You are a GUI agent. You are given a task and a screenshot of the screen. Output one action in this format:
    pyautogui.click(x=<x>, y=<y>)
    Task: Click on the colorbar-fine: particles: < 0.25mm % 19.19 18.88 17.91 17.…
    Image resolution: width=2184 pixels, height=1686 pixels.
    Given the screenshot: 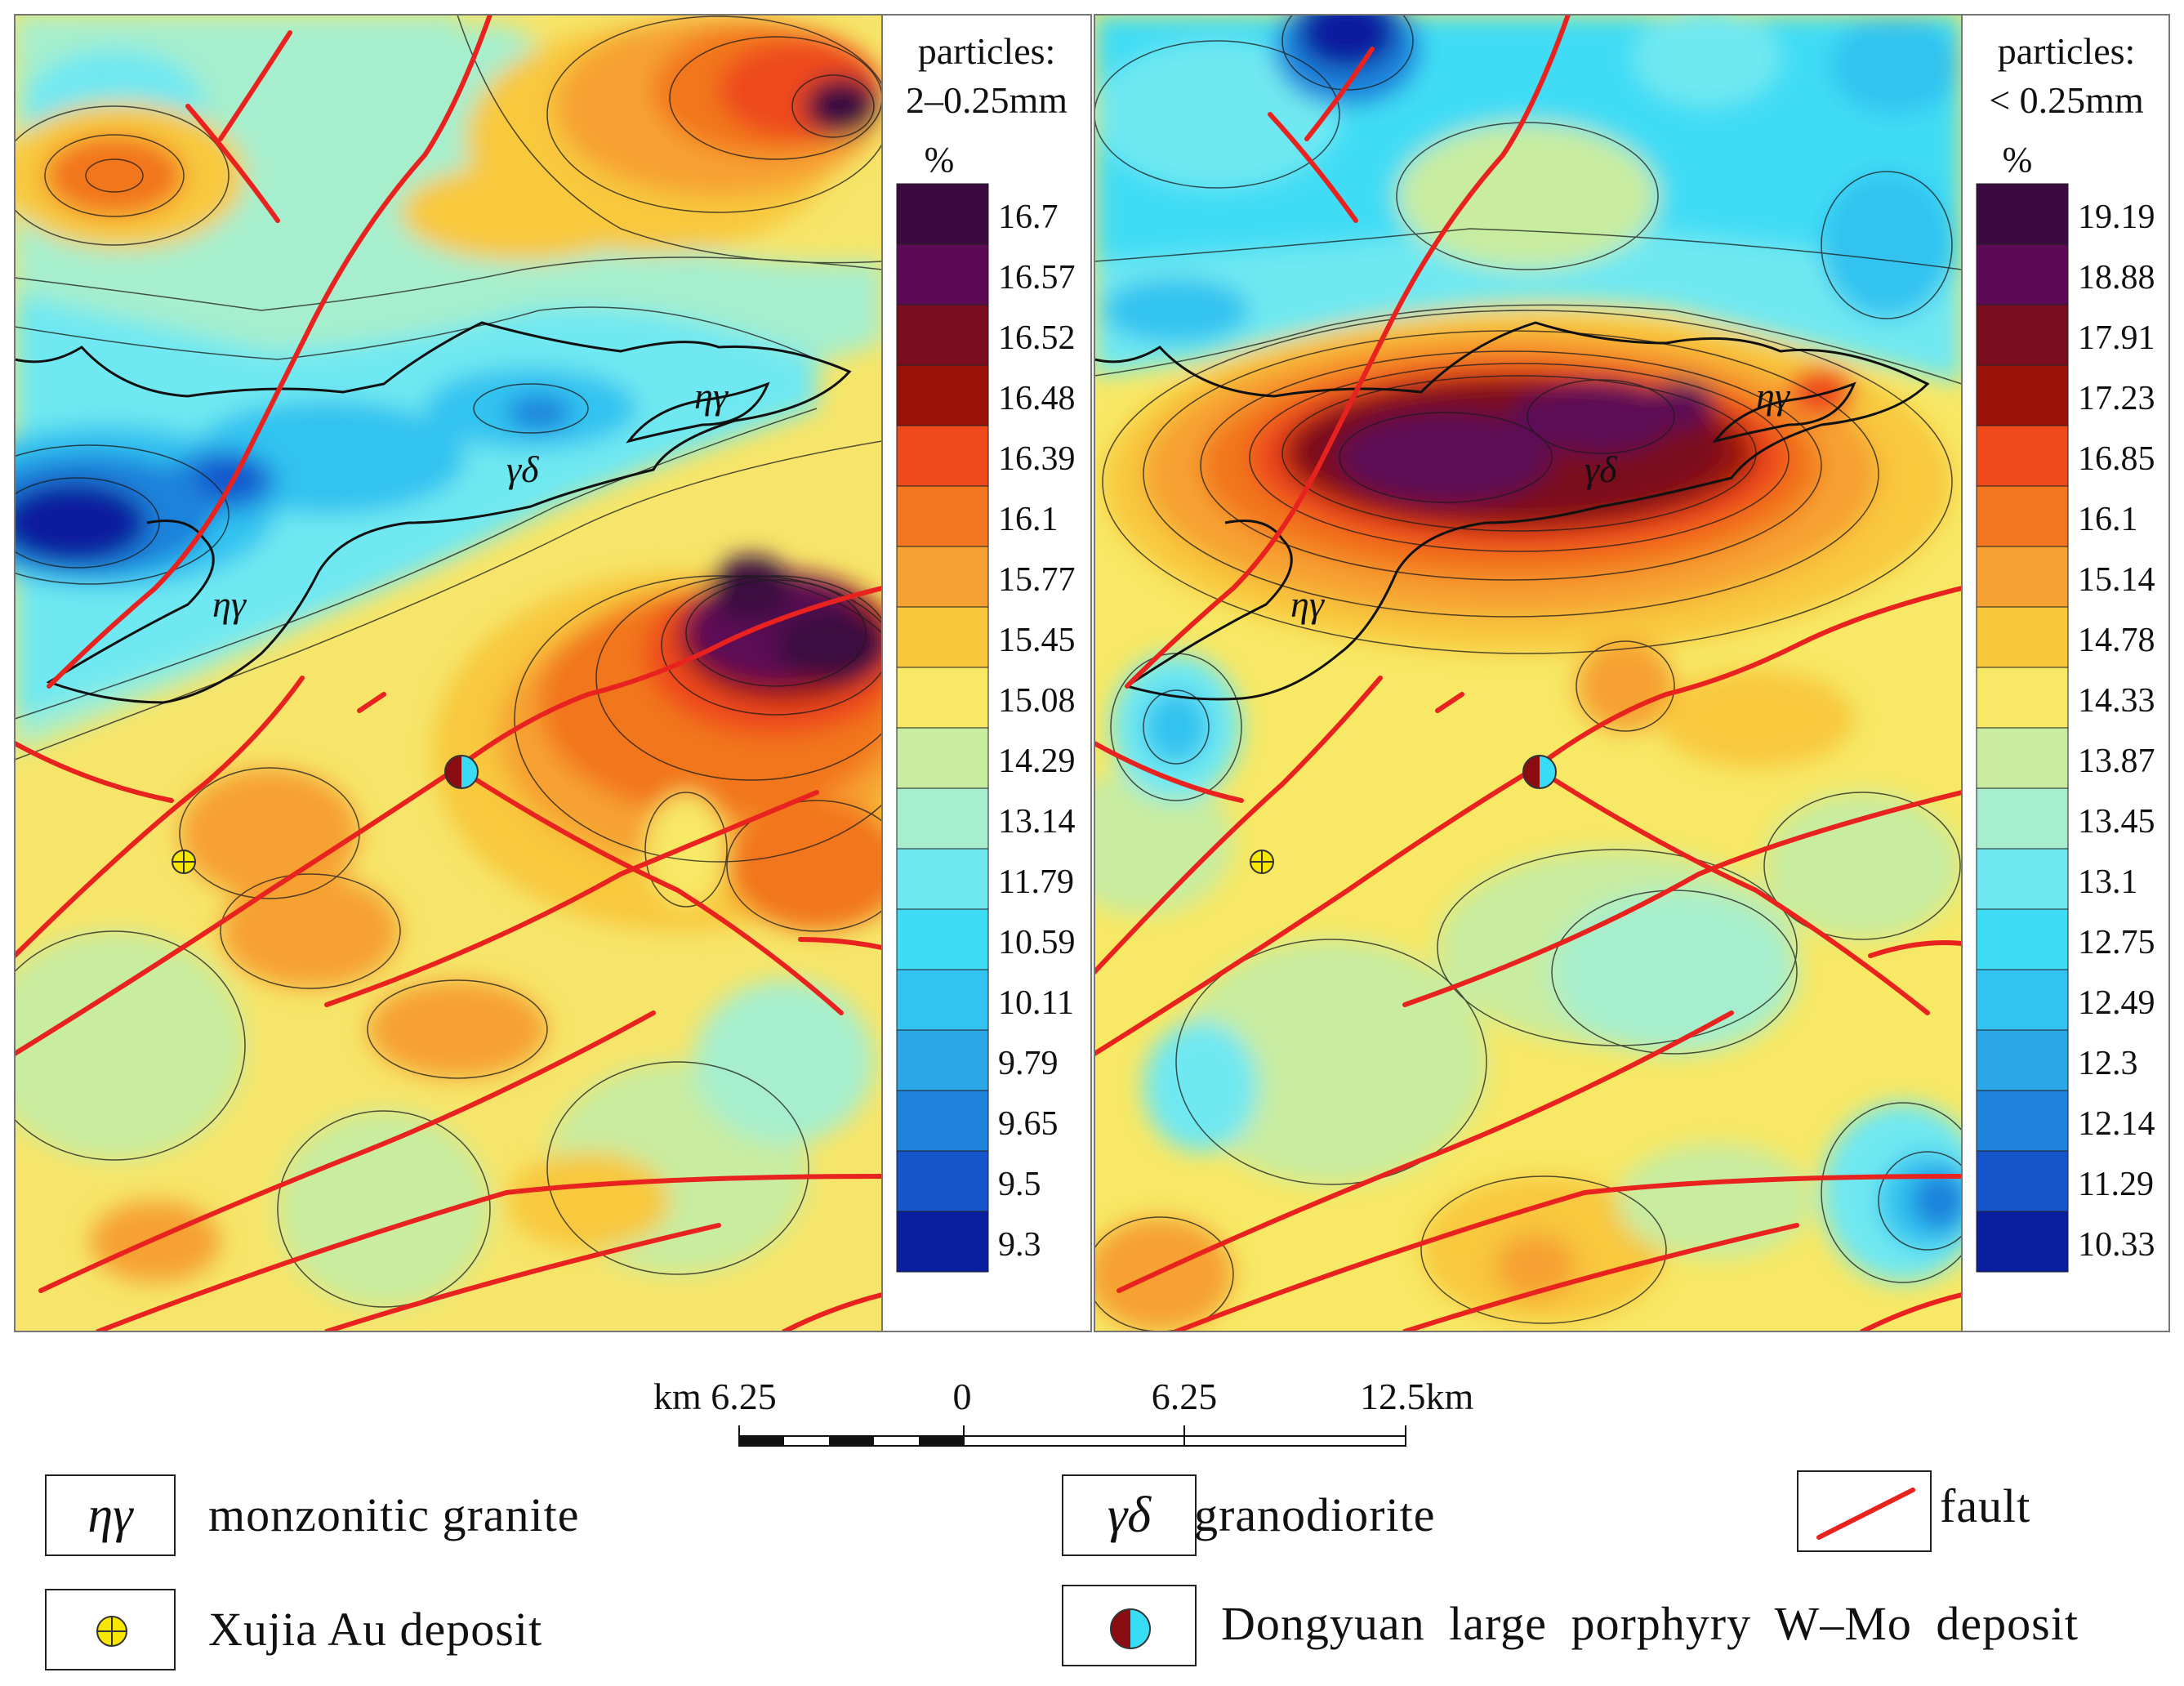 What is the action you would take?
    pyautogui.click(x=2065, y=673)
    